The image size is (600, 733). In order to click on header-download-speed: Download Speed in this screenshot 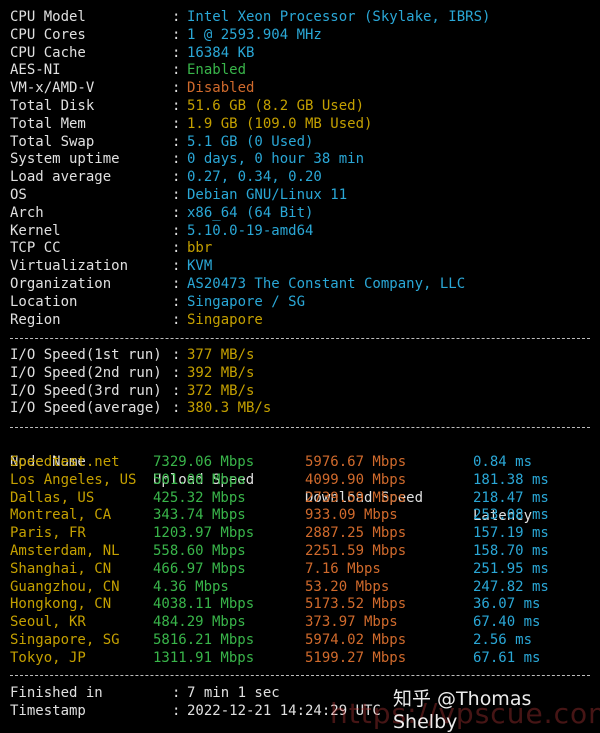, I will do `click(364, 498)`.